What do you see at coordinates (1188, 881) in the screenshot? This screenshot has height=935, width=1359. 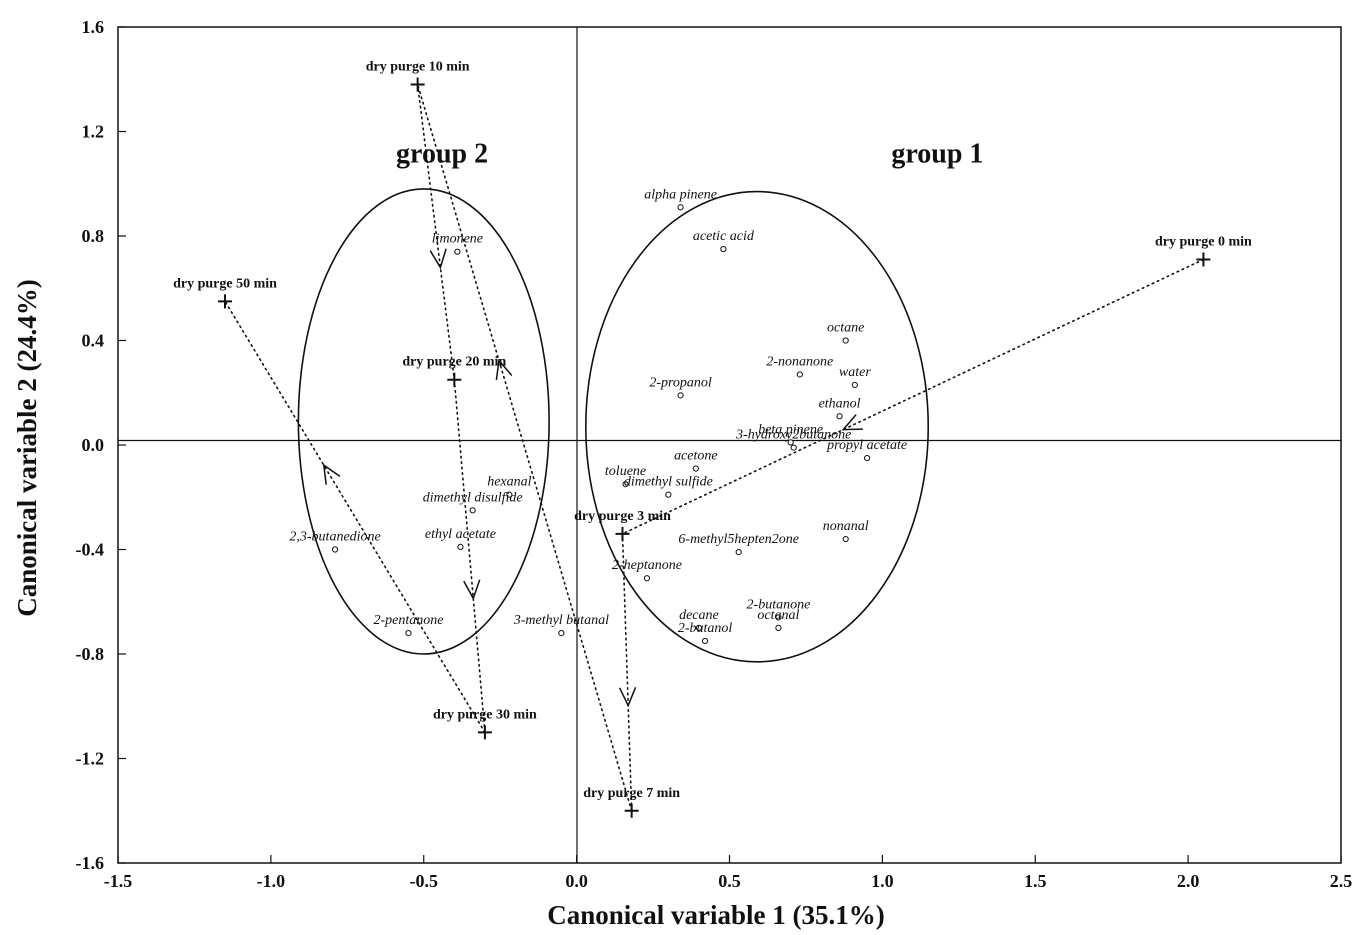 I see `x-tick-label: 2.0` at bounding box center [1188, 881].